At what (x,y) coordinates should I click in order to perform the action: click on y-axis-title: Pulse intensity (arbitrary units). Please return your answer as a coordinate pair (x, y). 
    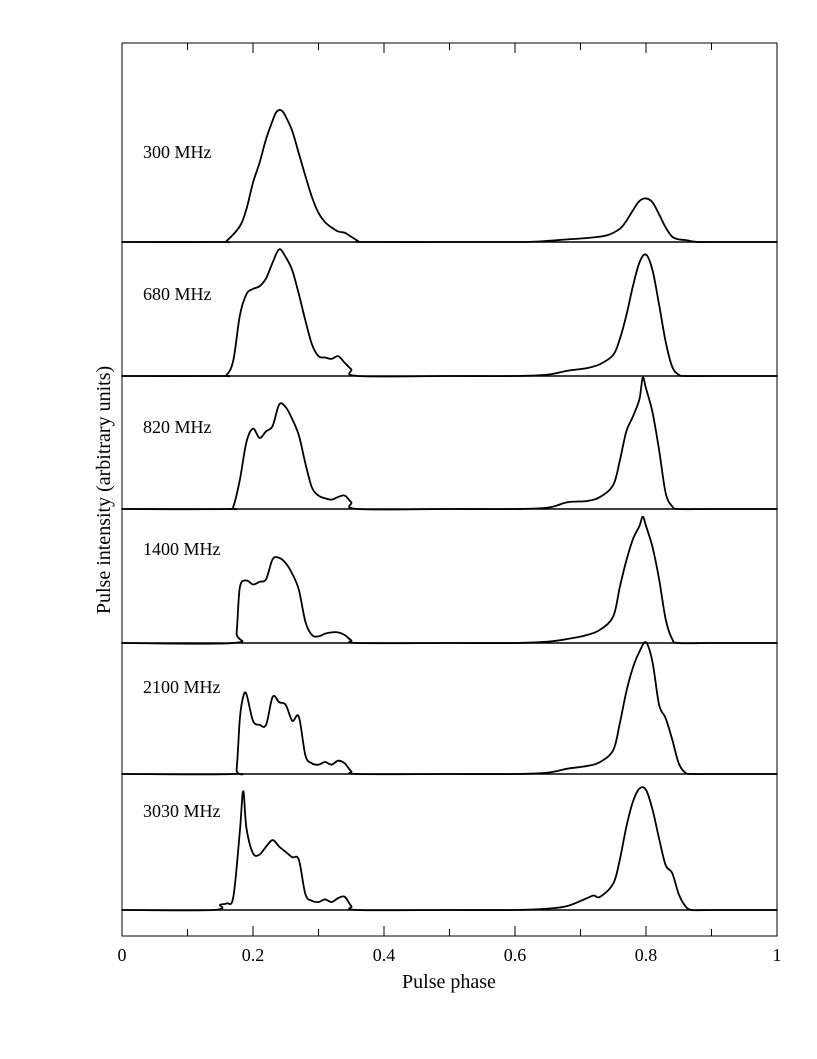
    Looking at the image, I should click on (104, 490).